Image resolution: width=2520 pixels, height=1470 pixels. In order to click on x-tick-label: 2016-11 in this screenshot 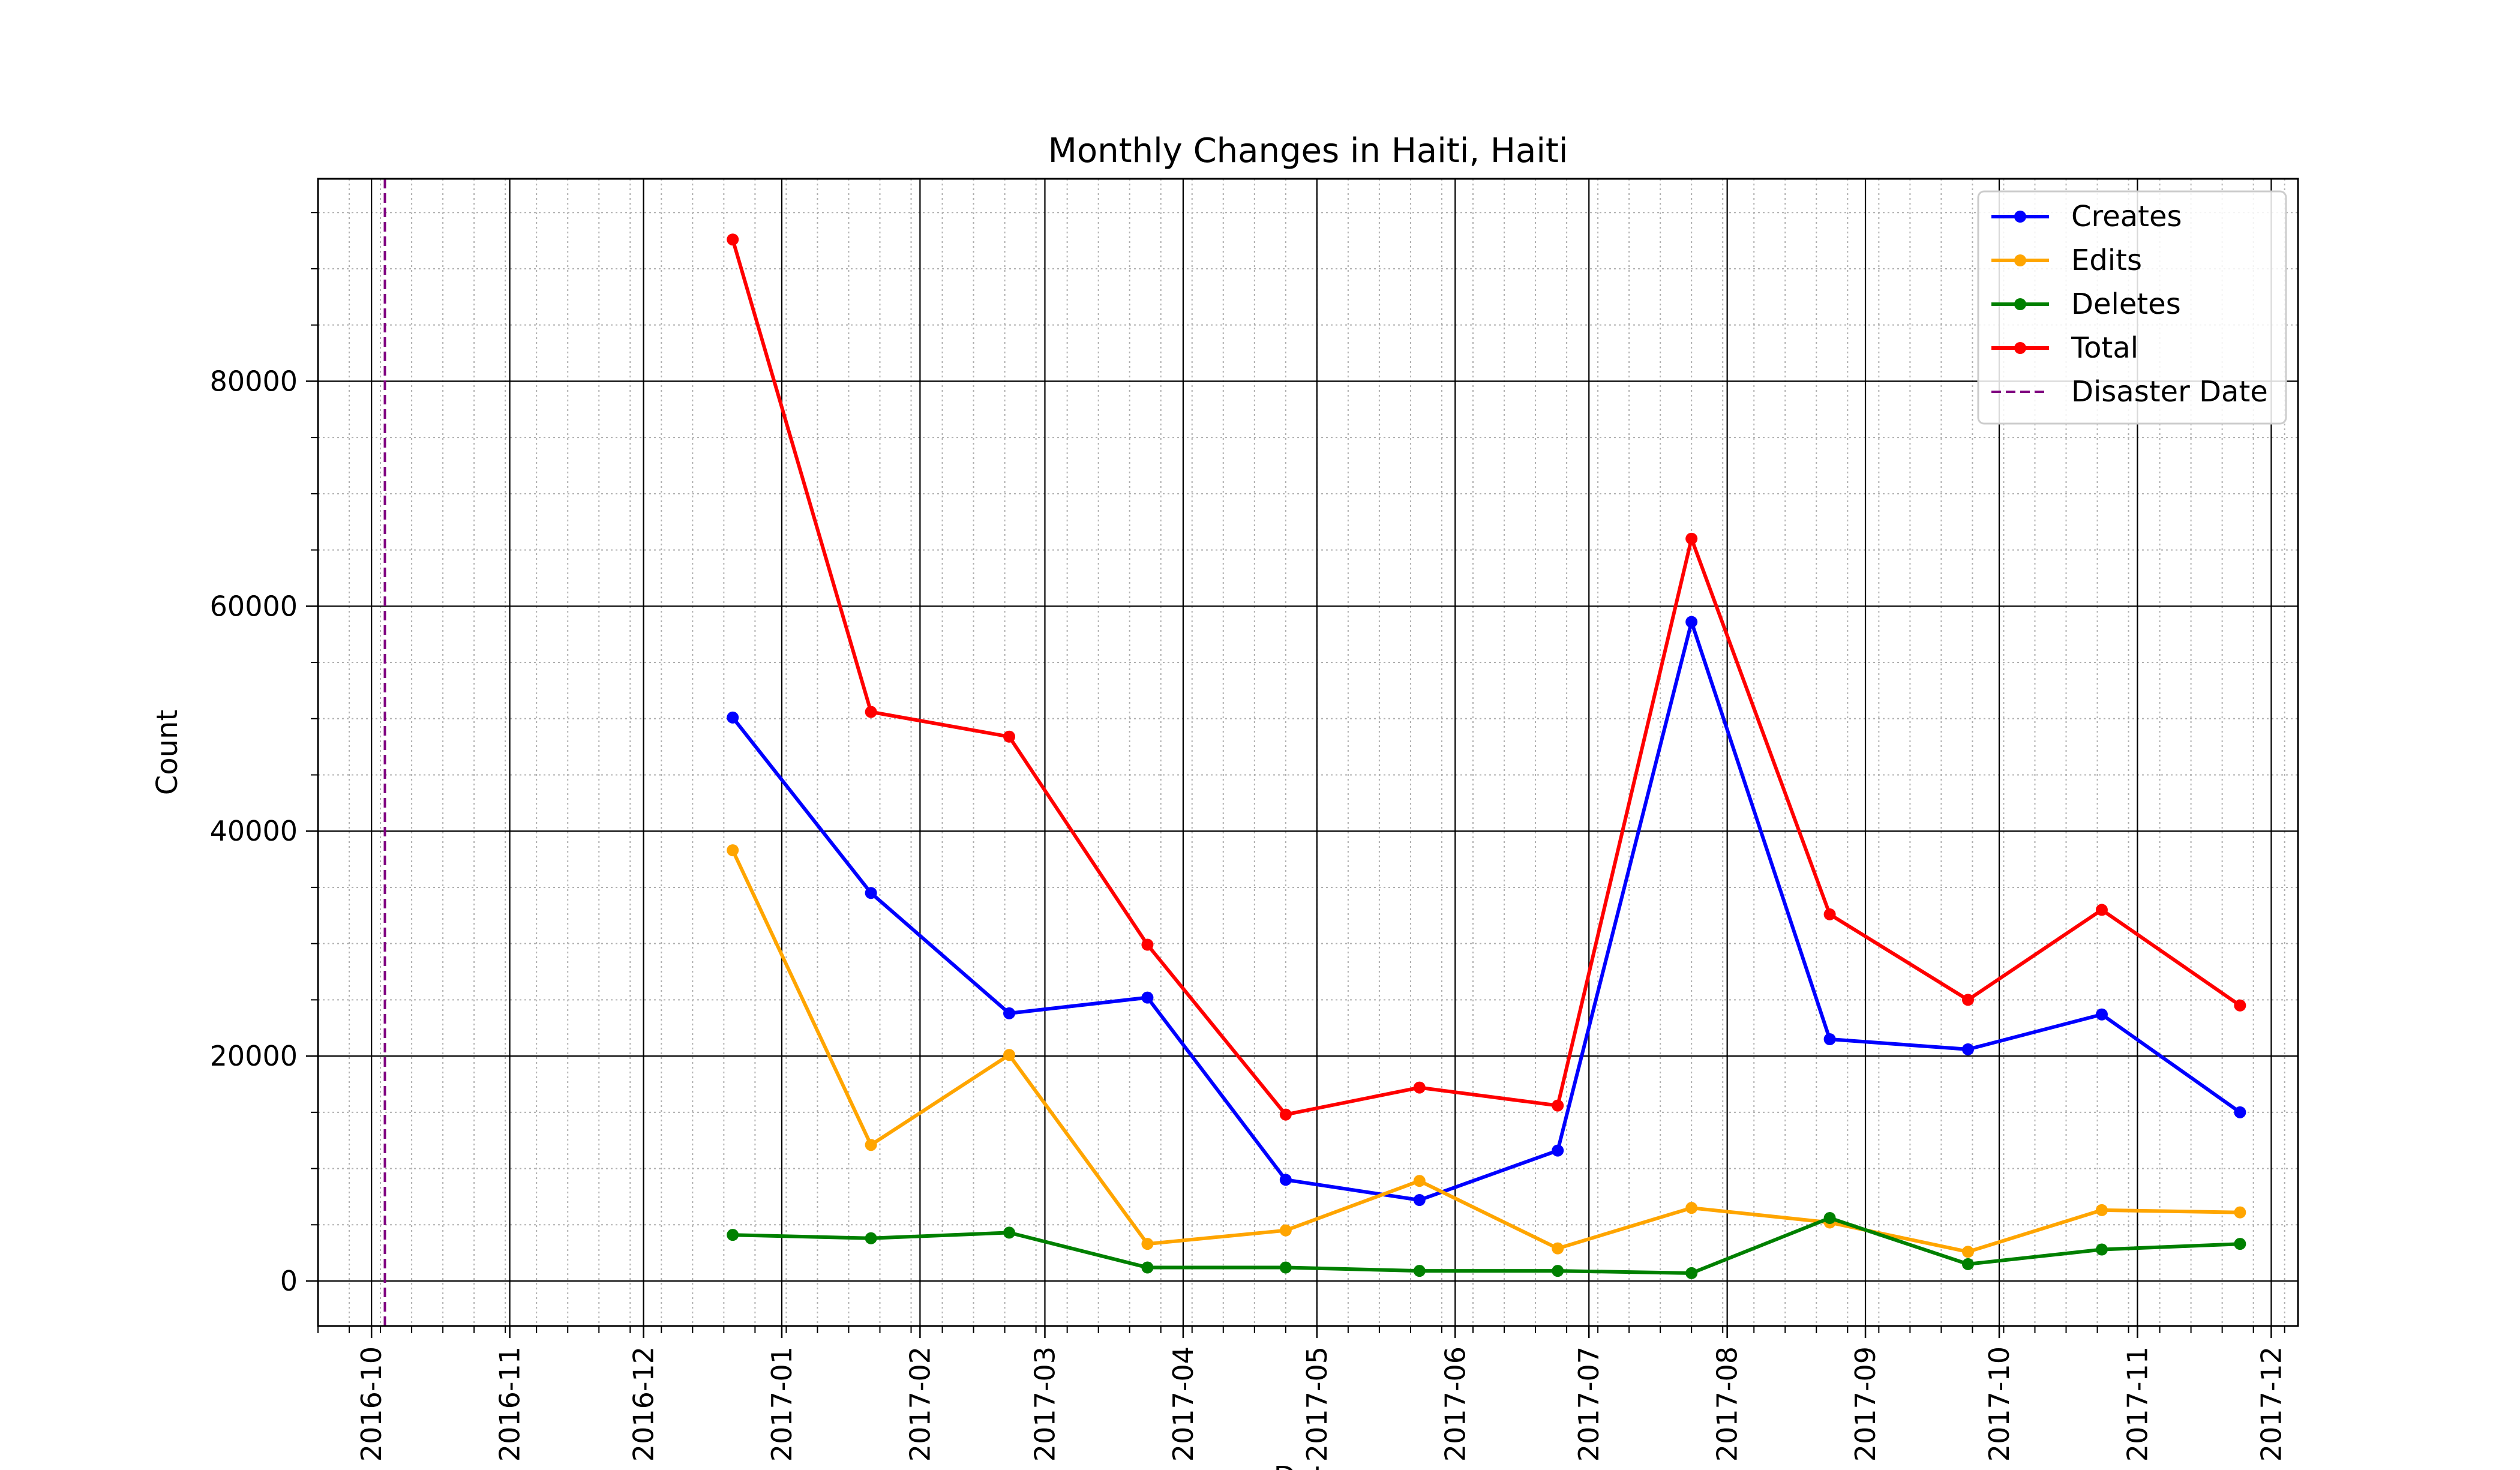, I will do `click(510, 1404)`.